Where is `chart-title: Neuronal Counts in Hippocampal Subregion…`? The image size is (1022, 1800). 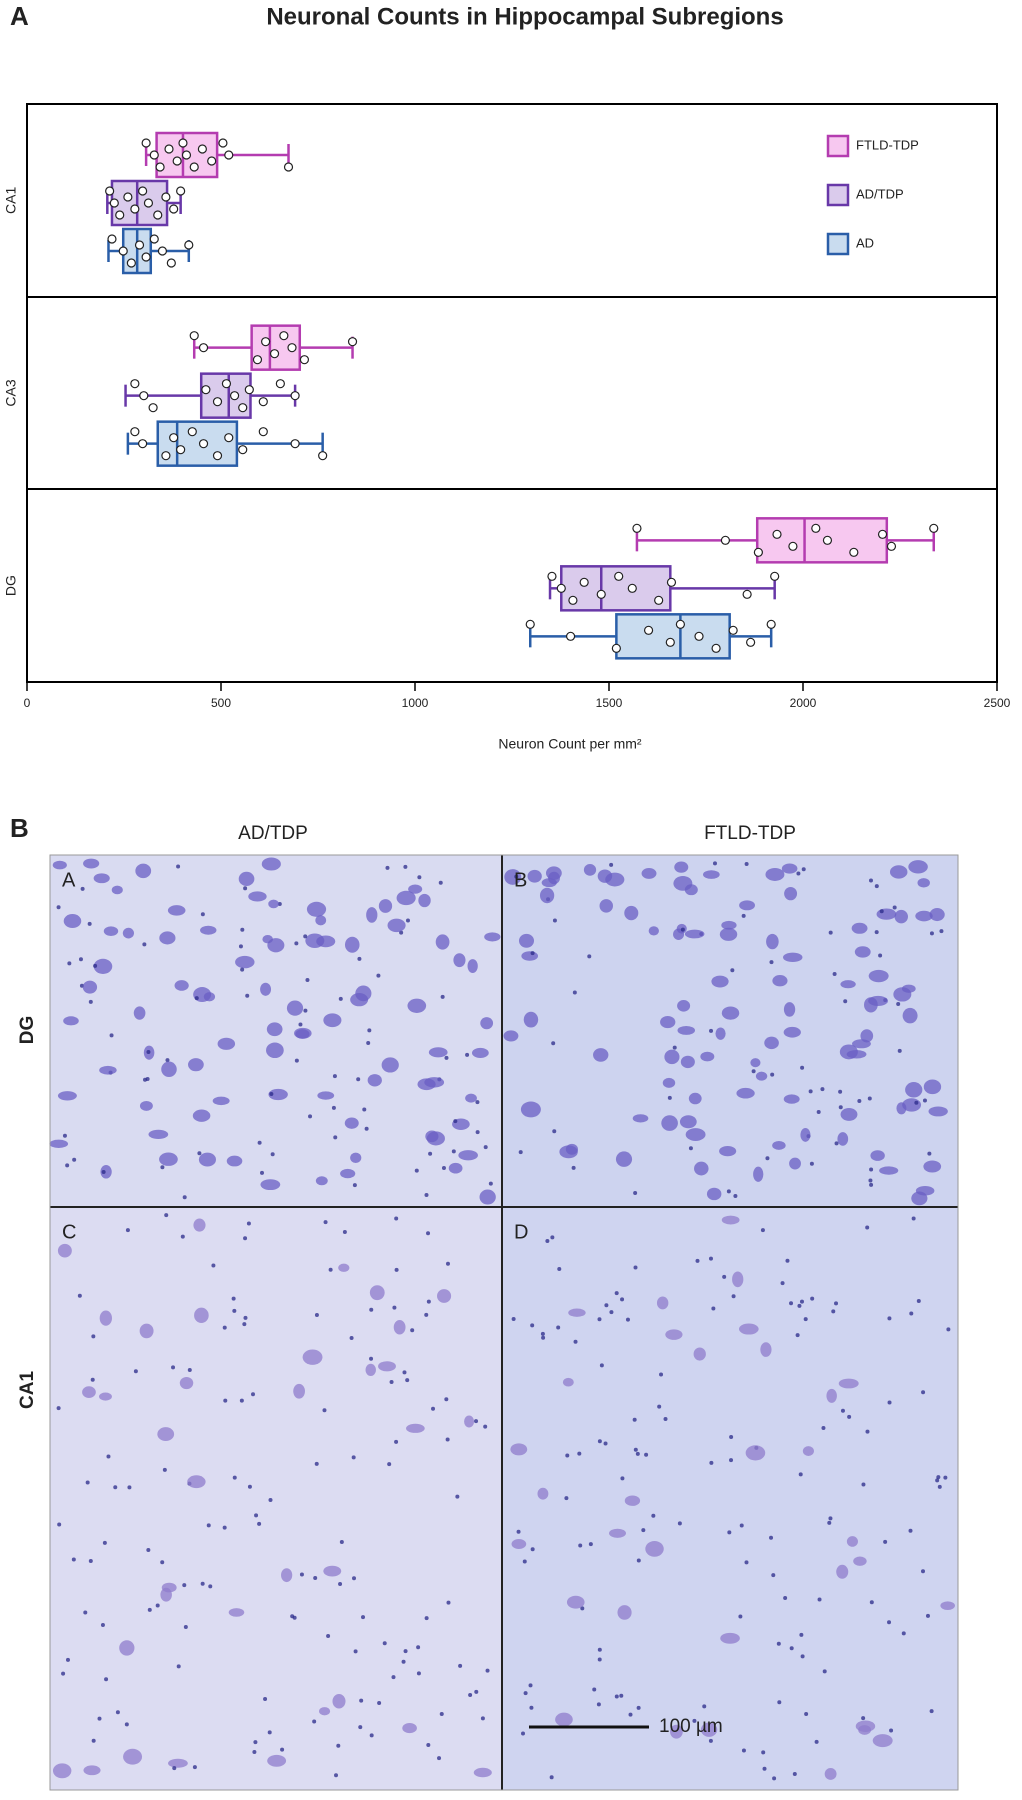 chart-title: Neuronal Counts in Hippocampal Subregion… is located at coordinates (524, 16).